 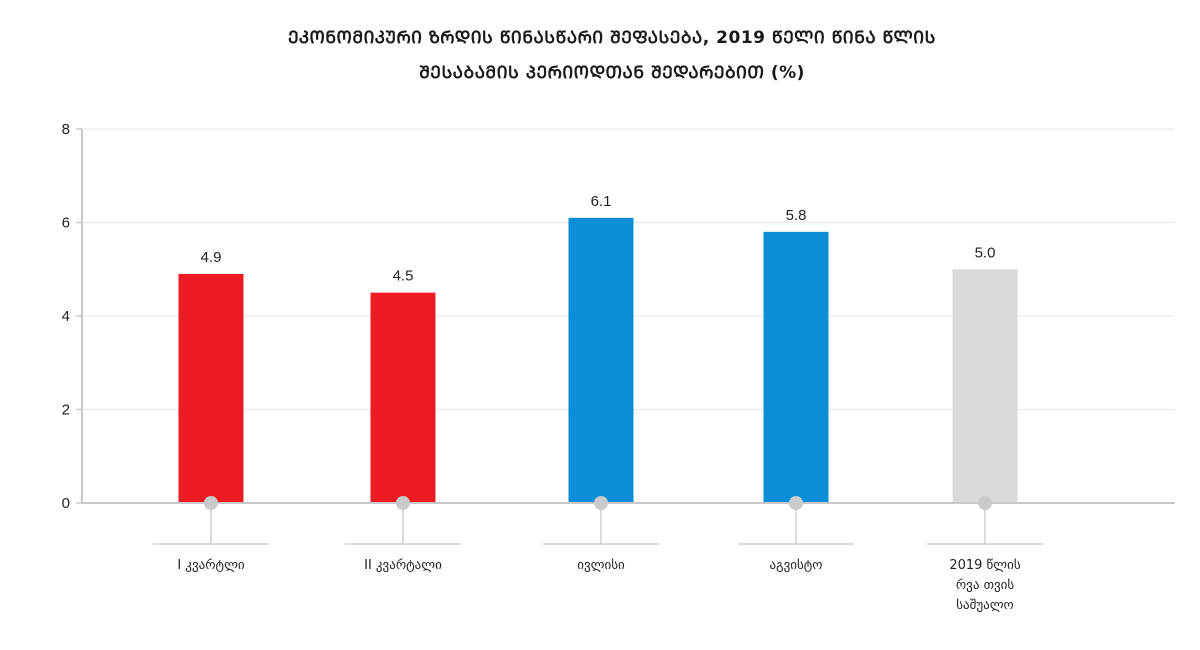 What do you see at coordinates (66, 129) in the screenshot?
I see `y-tick-label: 8` at bounding box center [66, 129].